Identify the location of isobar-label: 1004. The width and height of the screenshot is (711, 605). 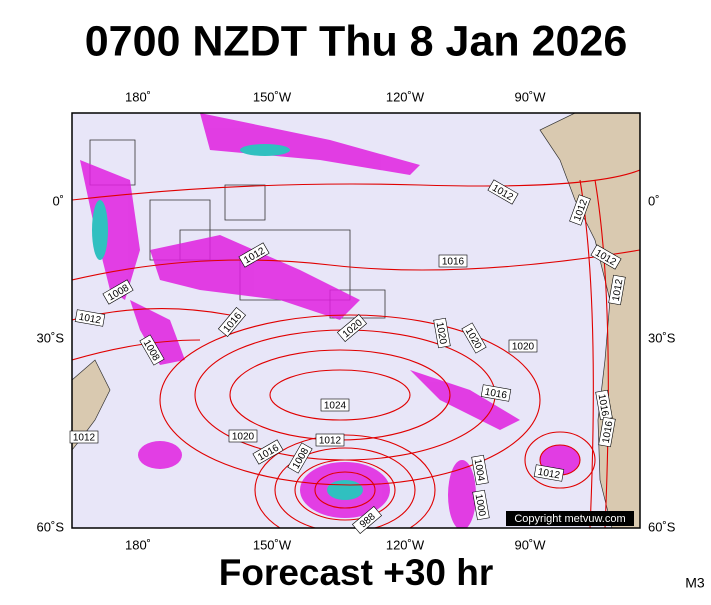
(480, 470).